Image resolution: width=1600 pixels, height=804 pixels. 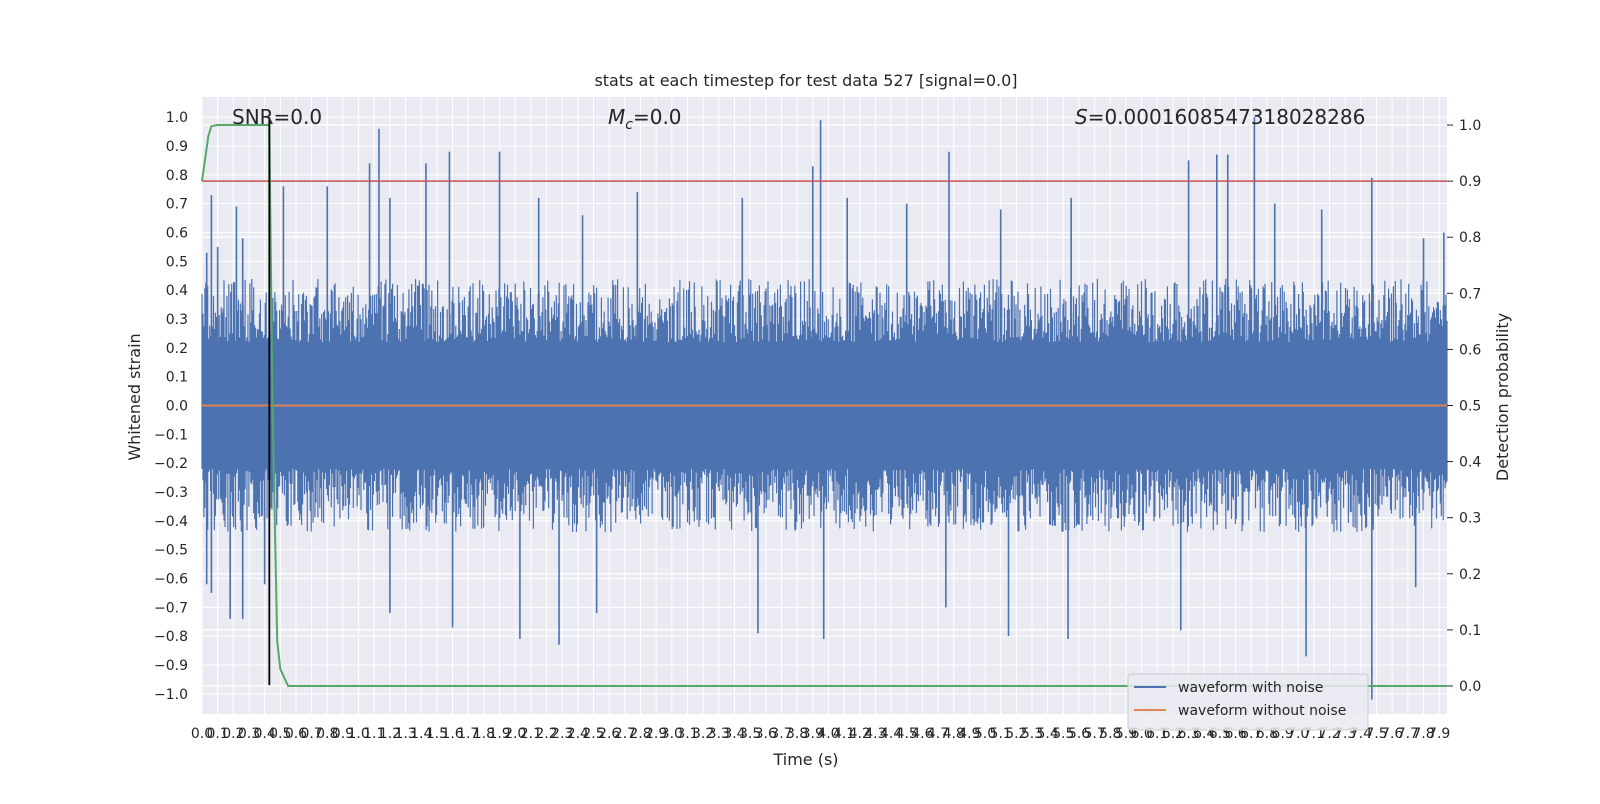 What do you see at coordinates (703, 734) in the screenshot?
I see `x-tick-label: 3.2` at bounding box center [703, 734].